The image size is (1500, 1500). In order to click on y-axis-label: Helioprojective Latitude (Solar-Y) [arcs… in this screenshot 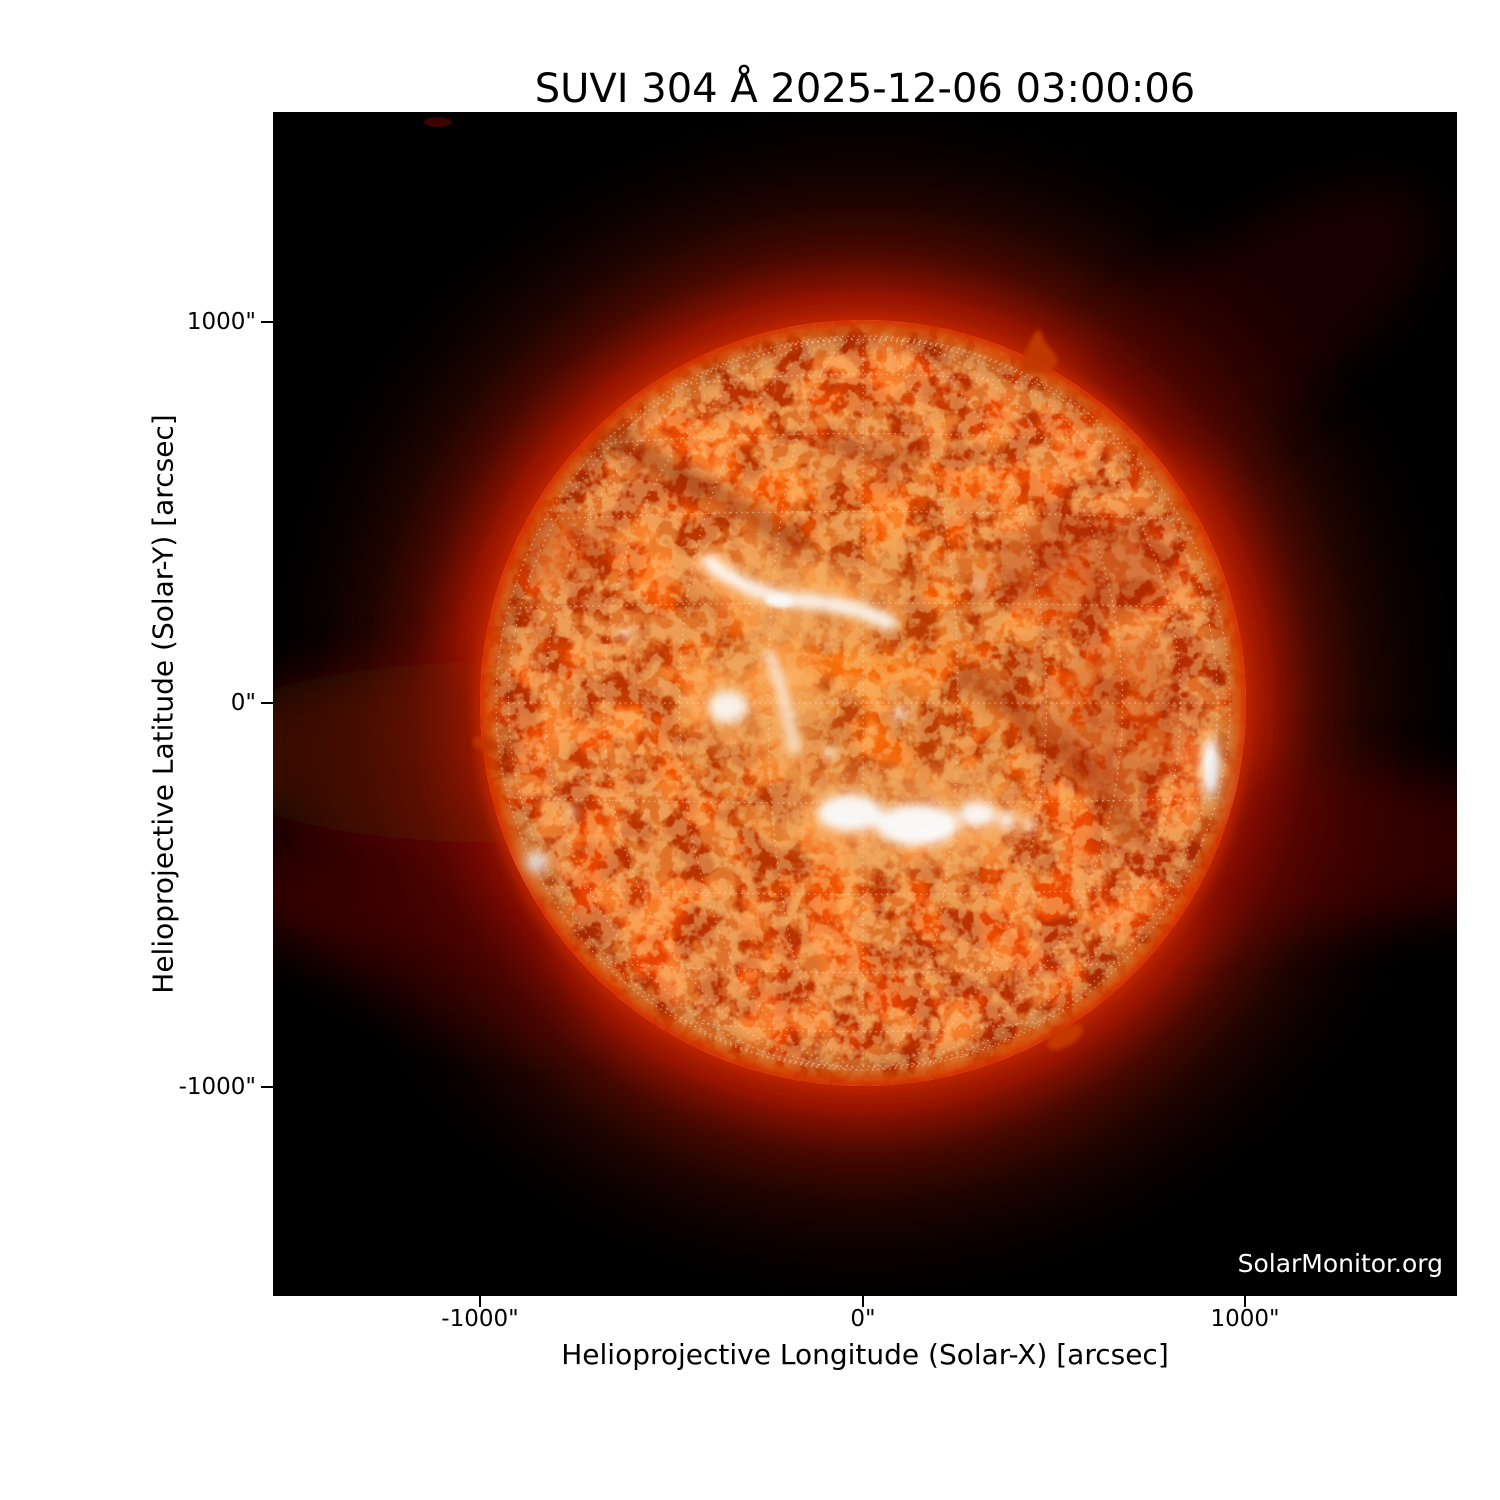, I will do `click(163, 704)`.